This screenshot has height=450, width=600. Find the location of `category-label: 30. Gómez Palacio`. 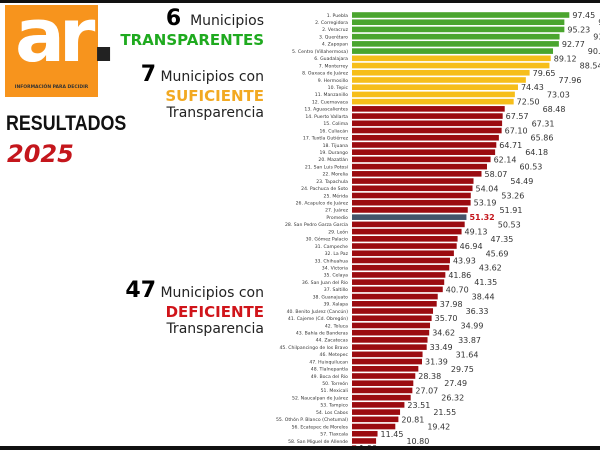

category-label: 30. Gómez Palacio is located at coordinates (327, 239).